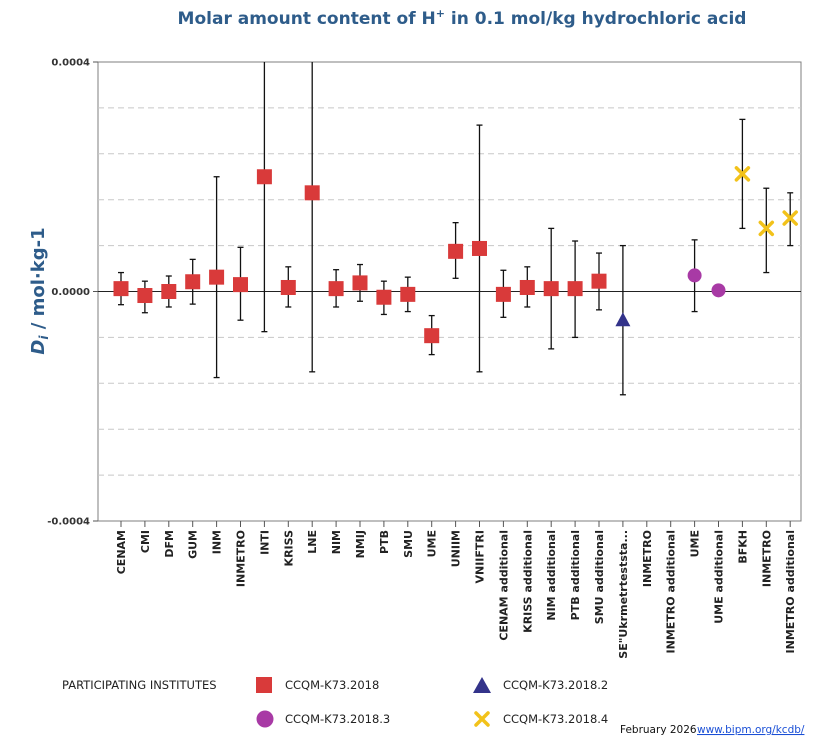  What do you see at coordinates (503, 585) in the screenshot?
I see `x-tick-label: CENAM additional` at bounding box center [503, 585].